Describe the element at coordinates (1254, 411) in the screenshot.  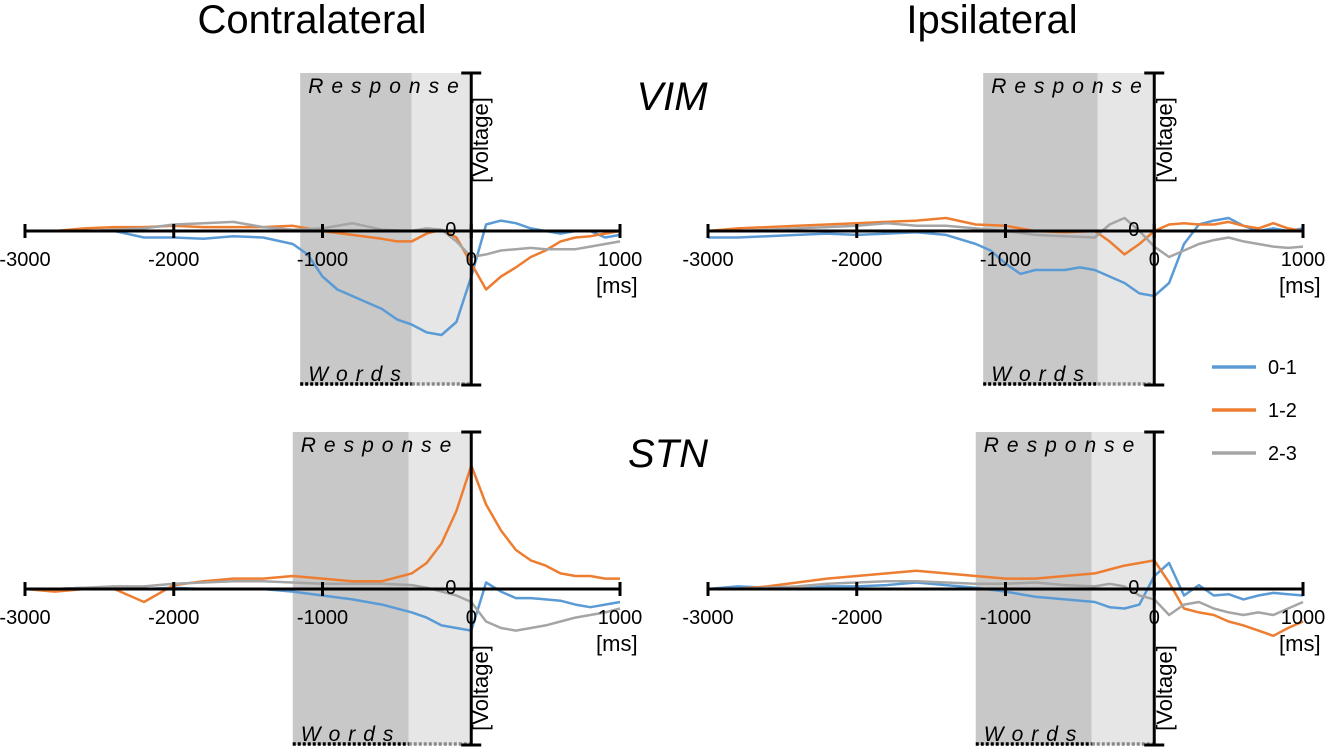
I see `legend: 0-1 1-2 2-3` at that location.